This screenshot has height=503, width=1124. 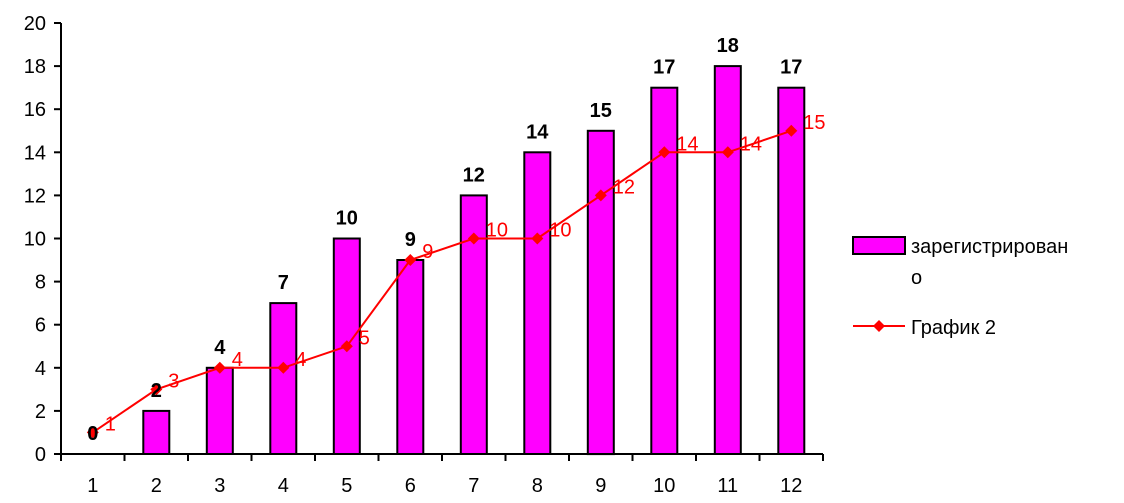 What do you see at coordinates (347, 219) in the screenshot?
I see `bar-value-label: 10` at bounding box center [347, 219].